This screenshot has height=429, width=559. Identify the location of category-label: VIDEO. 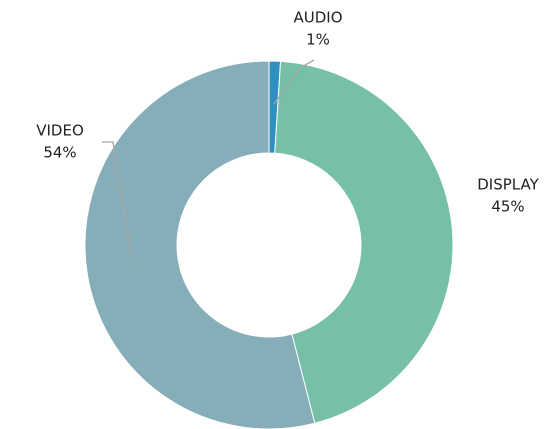
(60, 131).